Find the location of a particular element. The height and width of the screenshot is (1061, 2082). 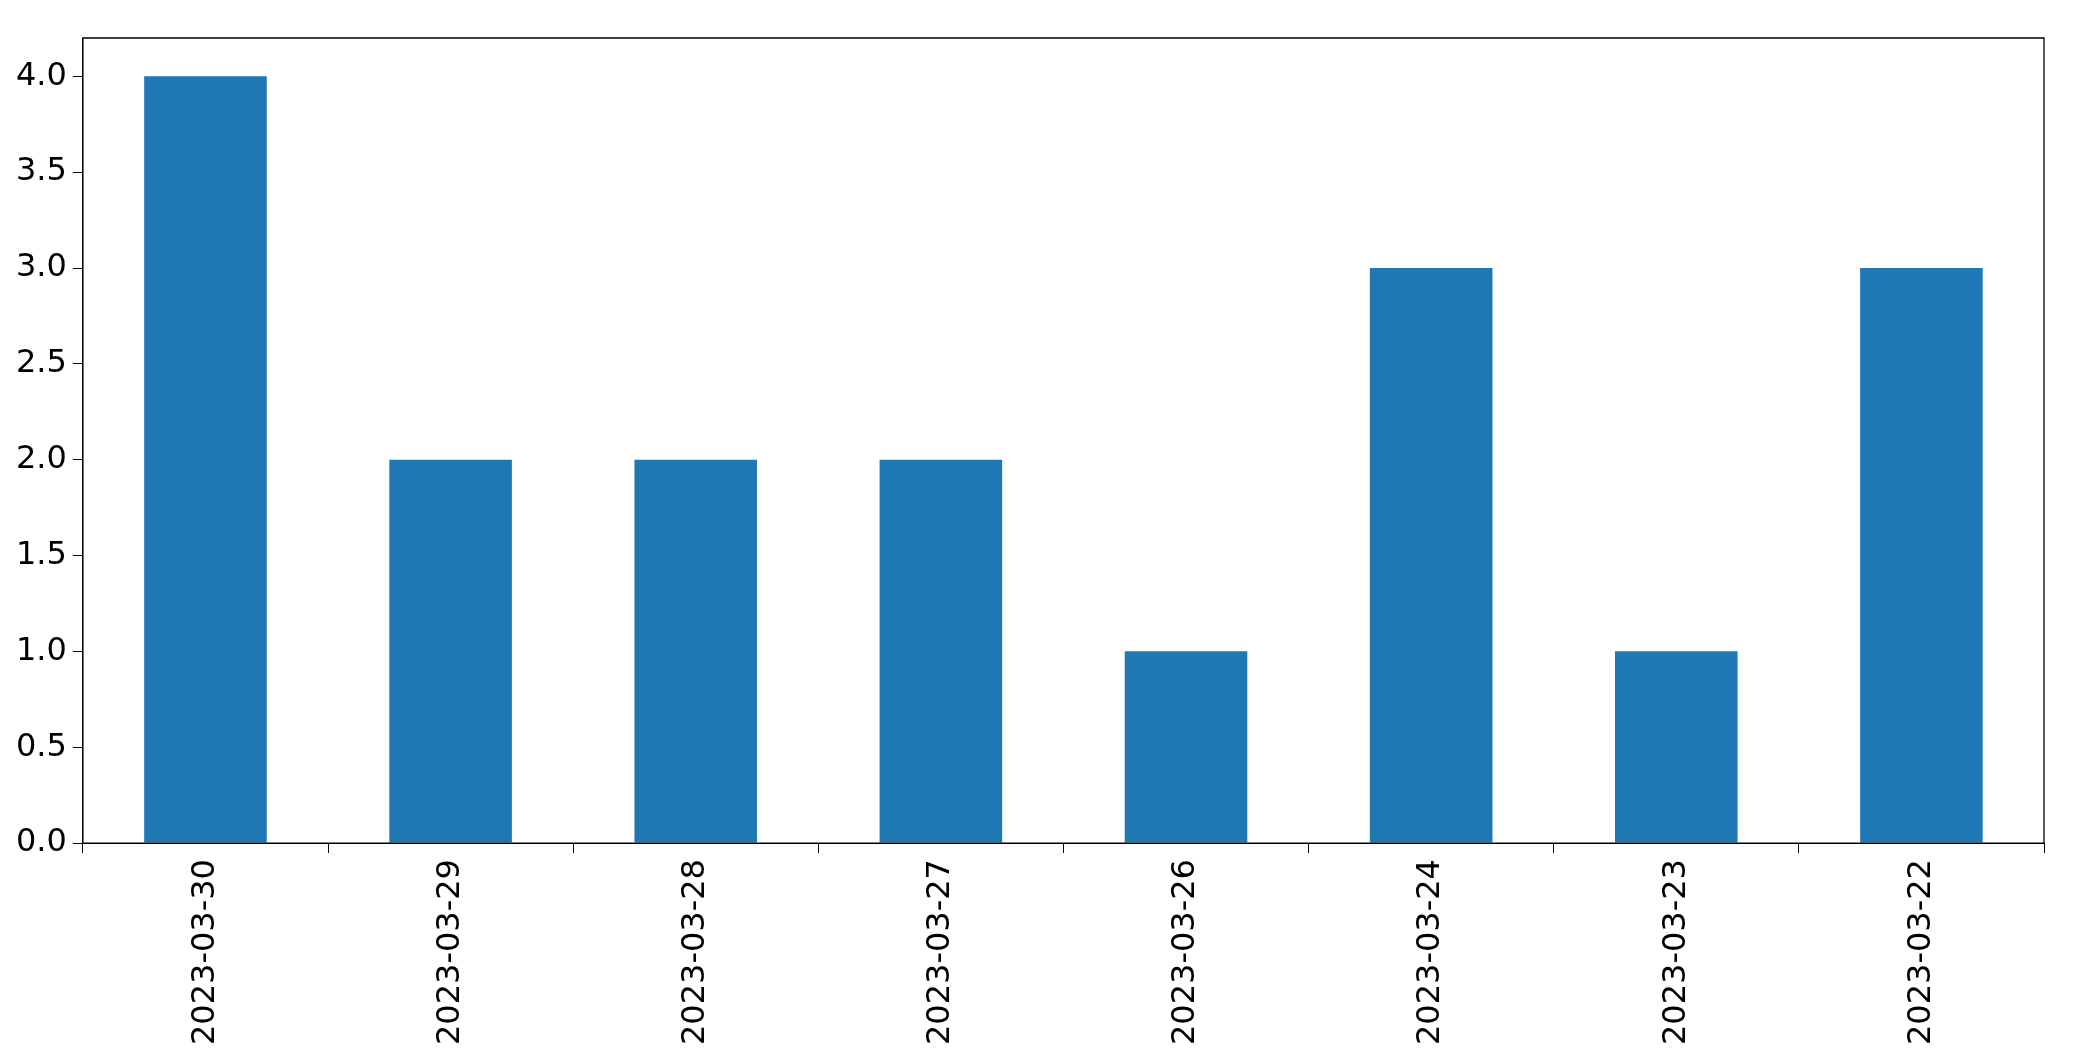

x-tick-label: 2023-03-28 is located at coordinates (693, 952).